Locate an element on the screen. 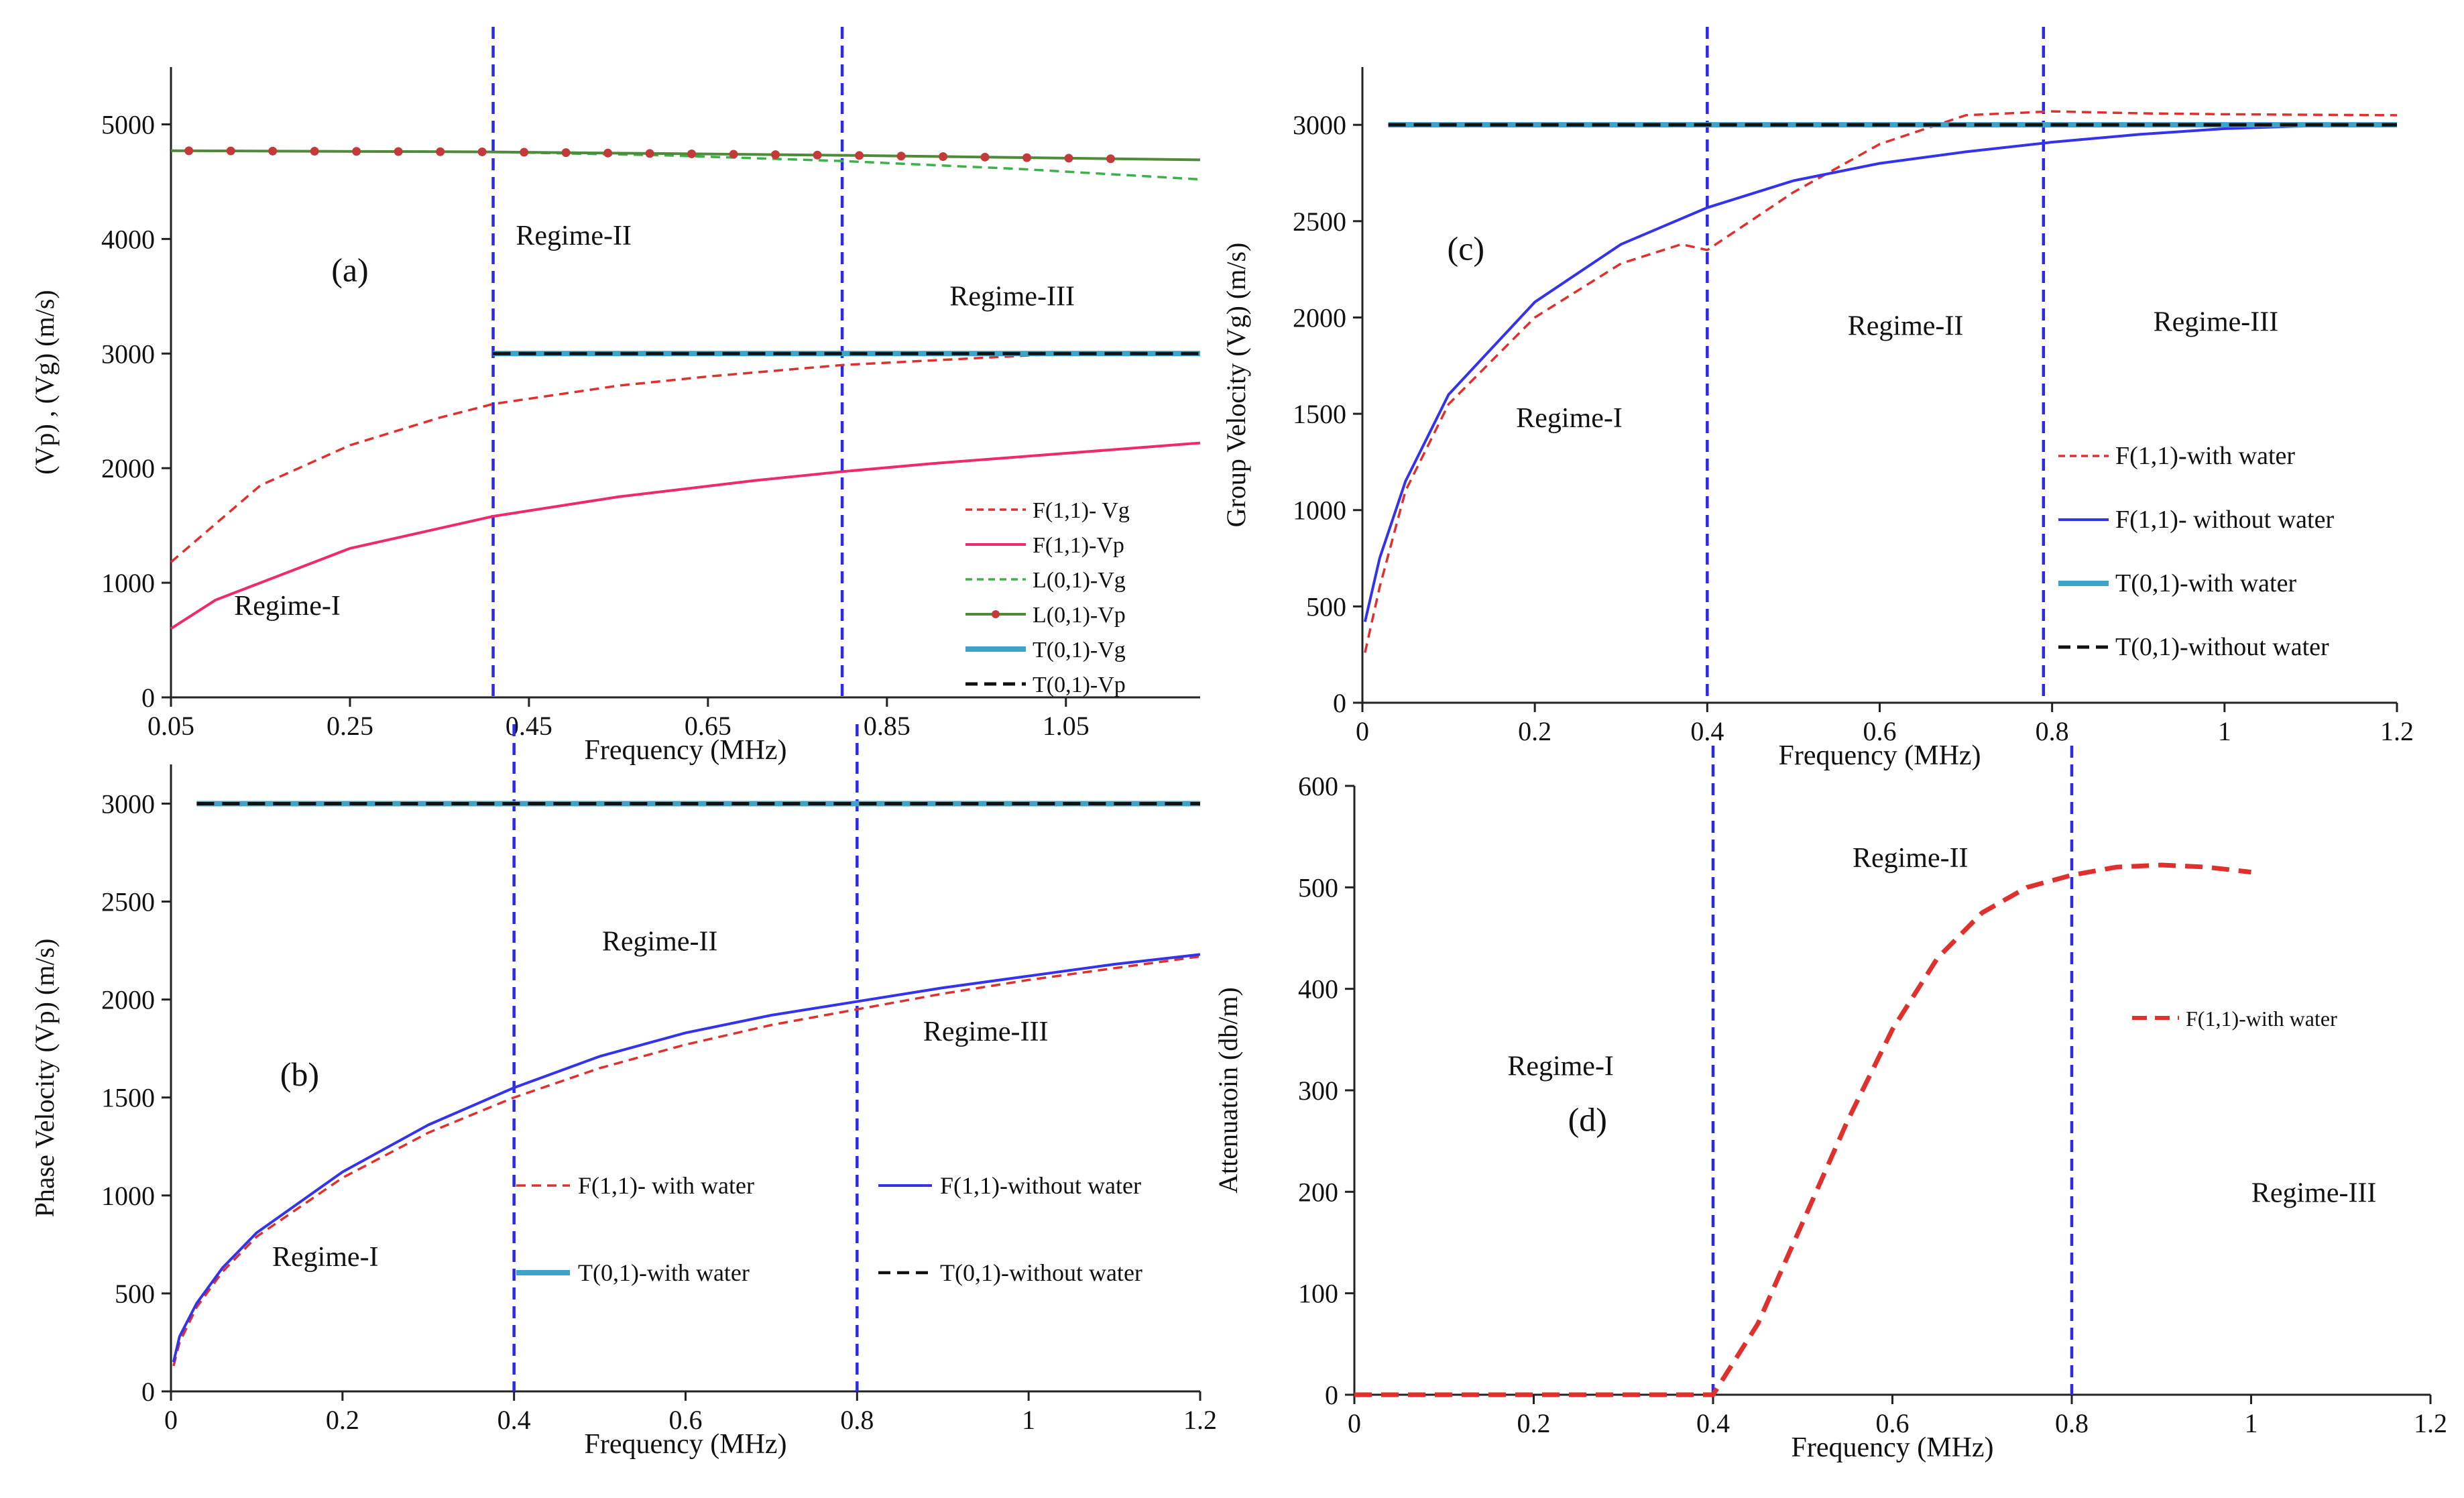 Image resolution: width=2464 pixels, height=1498 pixels. legend-label: F(1,1)- Vg is located at coordinates (1081, 510).